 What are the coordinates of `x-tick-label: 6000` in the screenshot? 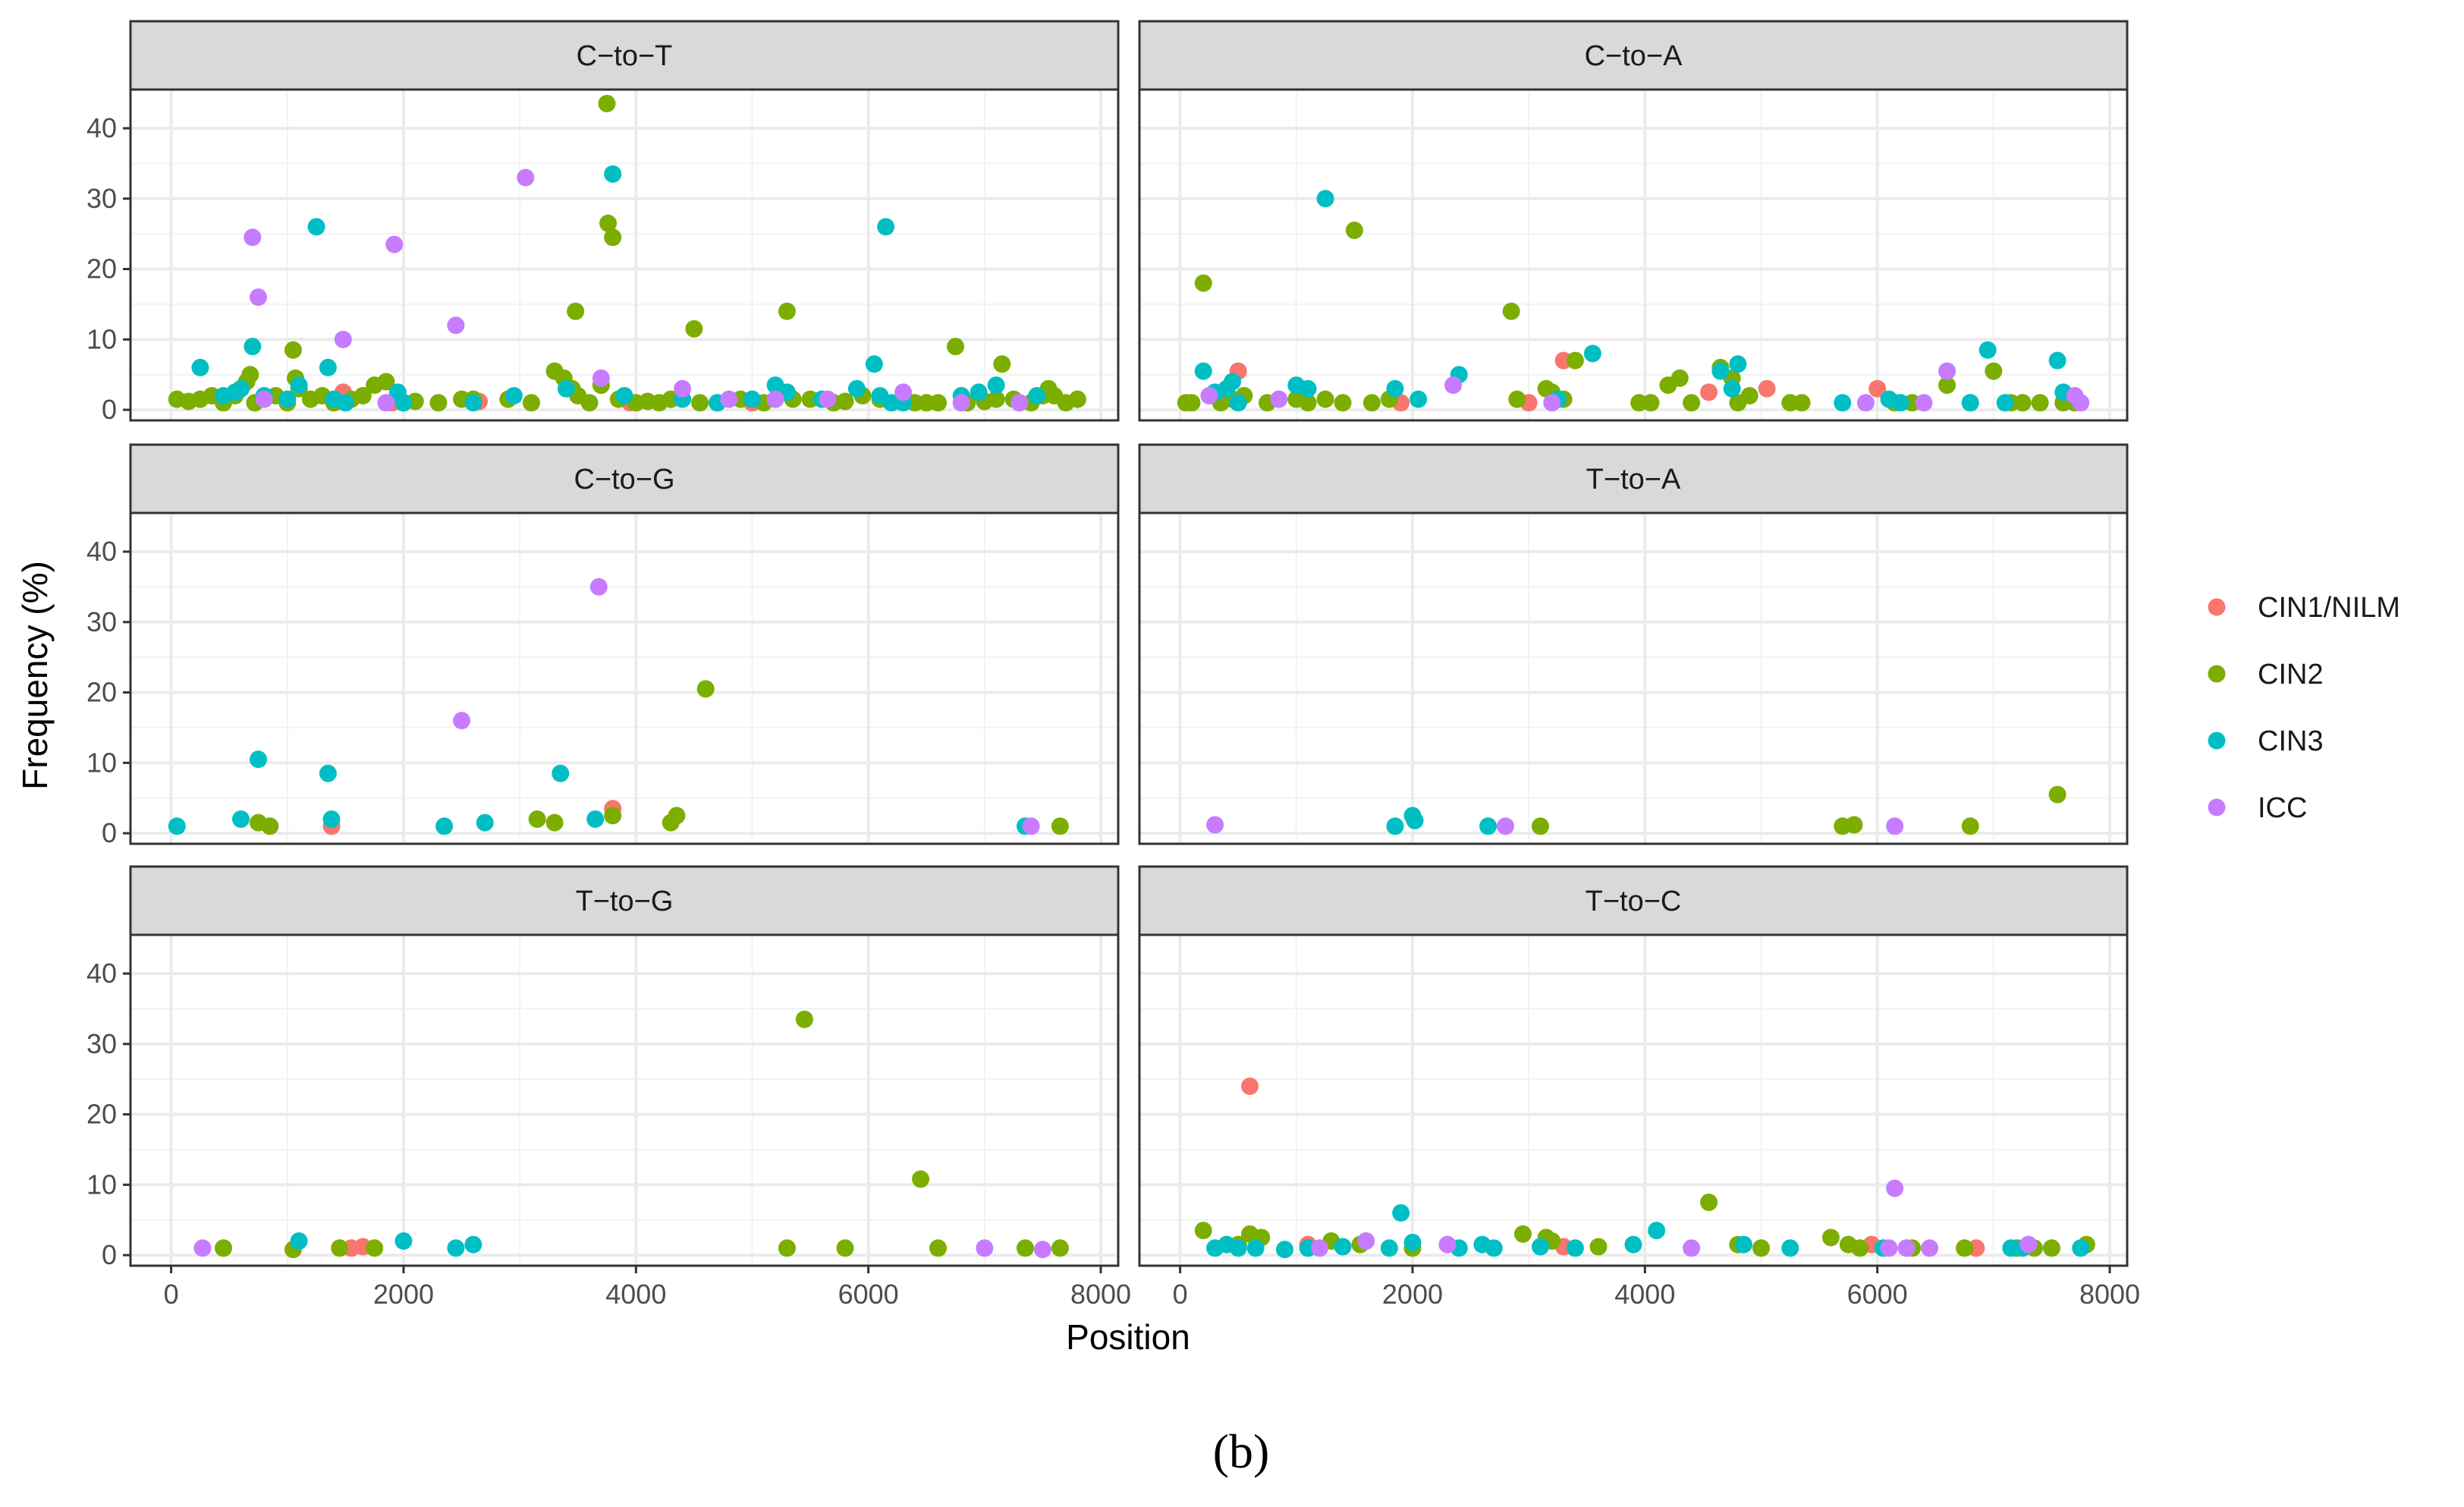 It's located at (1877, 1294).